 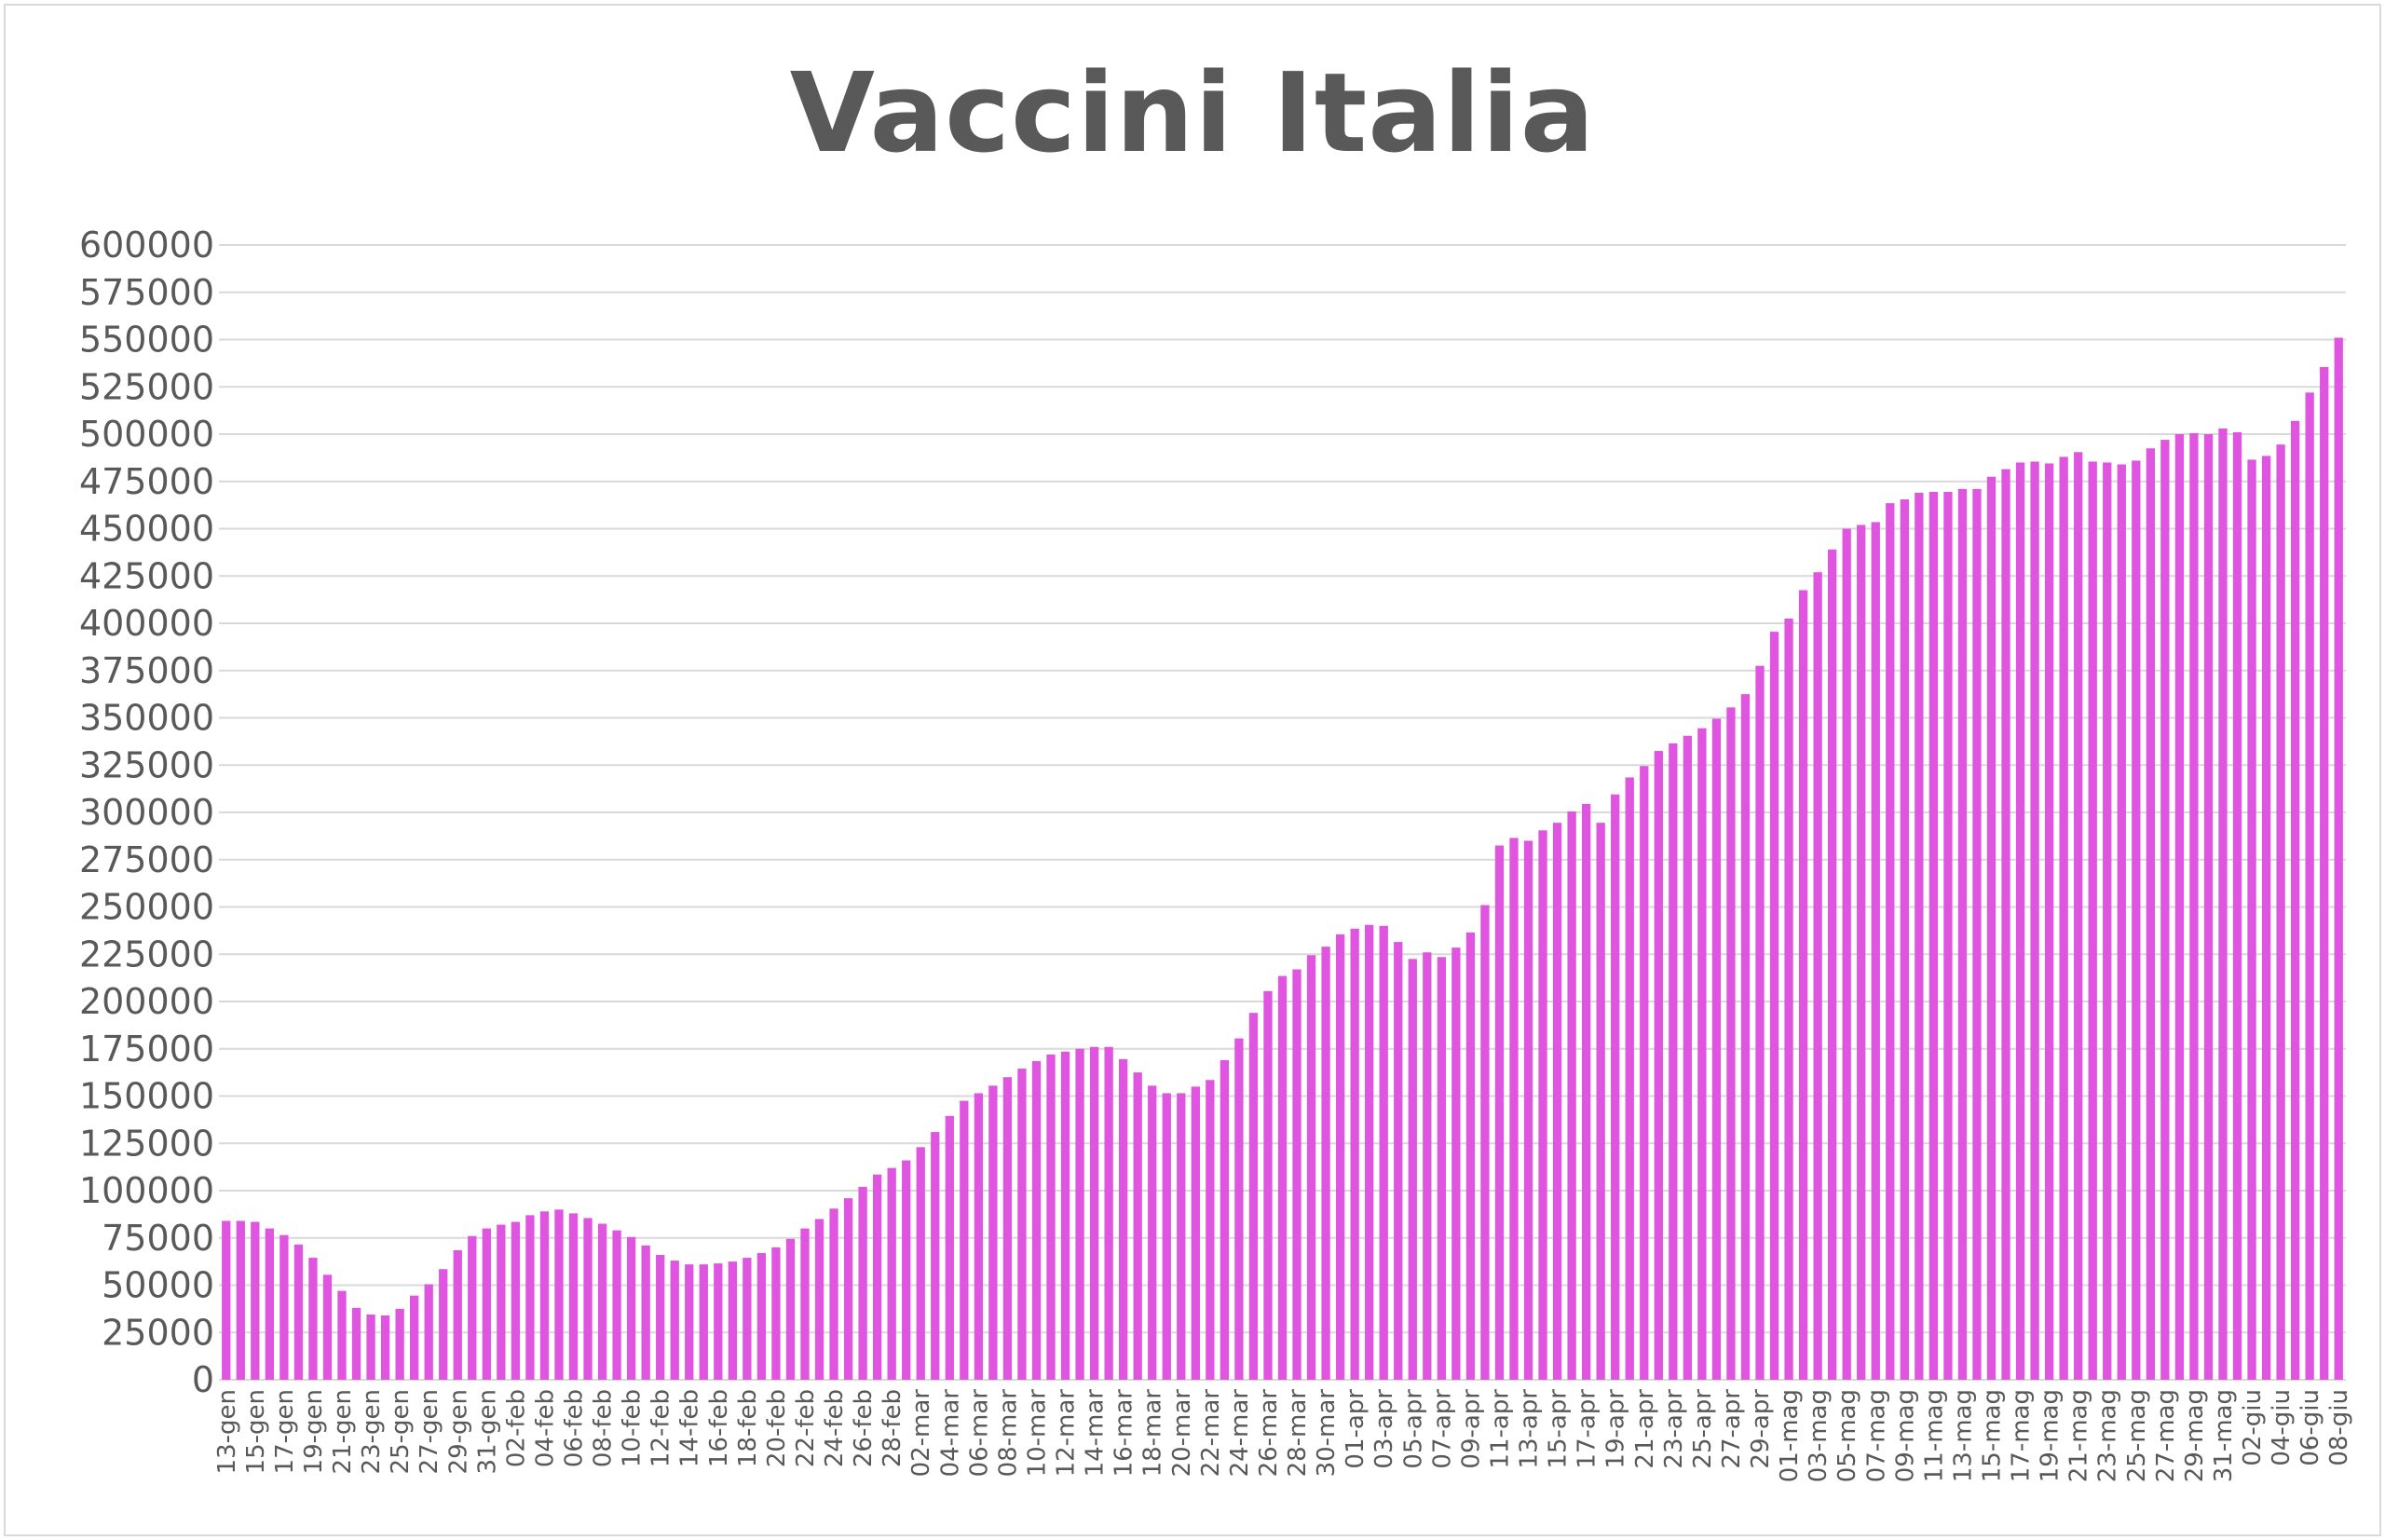 What do you see at coordinates (343, 1431) in the screenshot?
I see `x-tick-label: 21-gen` at bounding box center [343, 1431].